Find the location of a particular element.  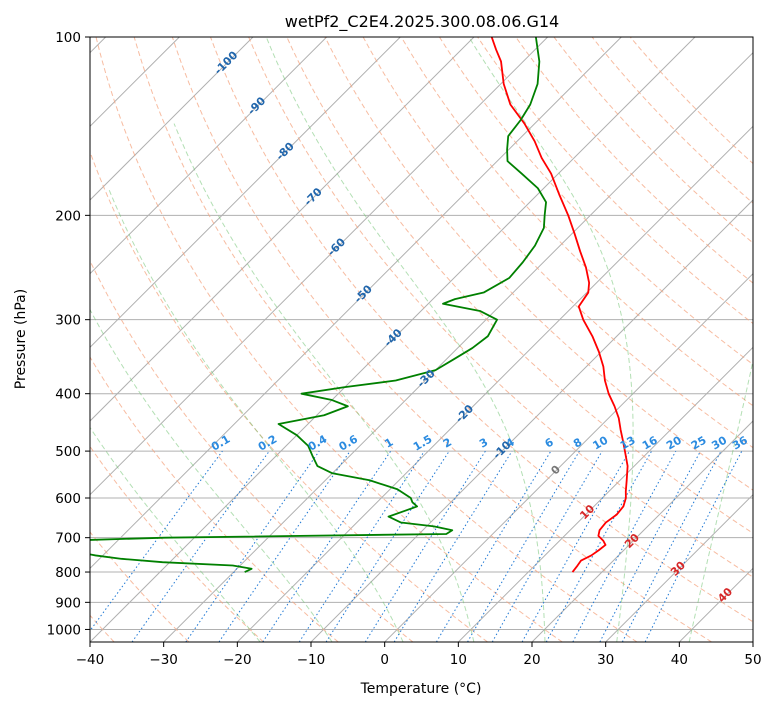

mixing-ratio-label: 0.2 is located at coordinates (267, 443).